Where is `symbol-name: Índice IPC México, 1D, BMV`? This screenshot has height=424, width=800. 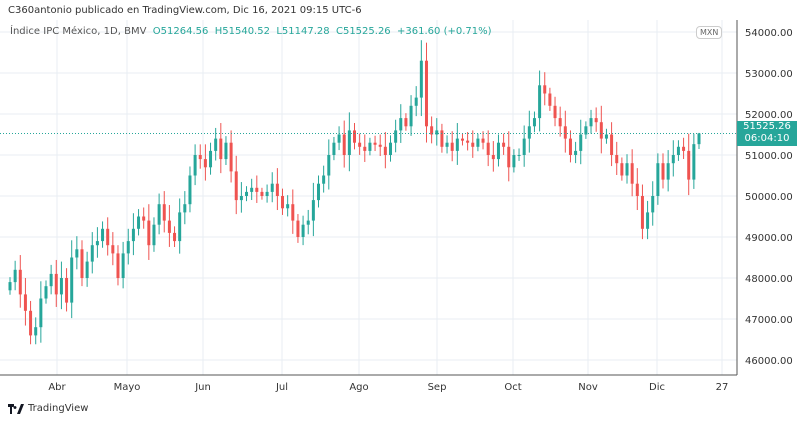 symbol-name: Índice IPC México, 1D, BMV is located at coordinates (78, 31).